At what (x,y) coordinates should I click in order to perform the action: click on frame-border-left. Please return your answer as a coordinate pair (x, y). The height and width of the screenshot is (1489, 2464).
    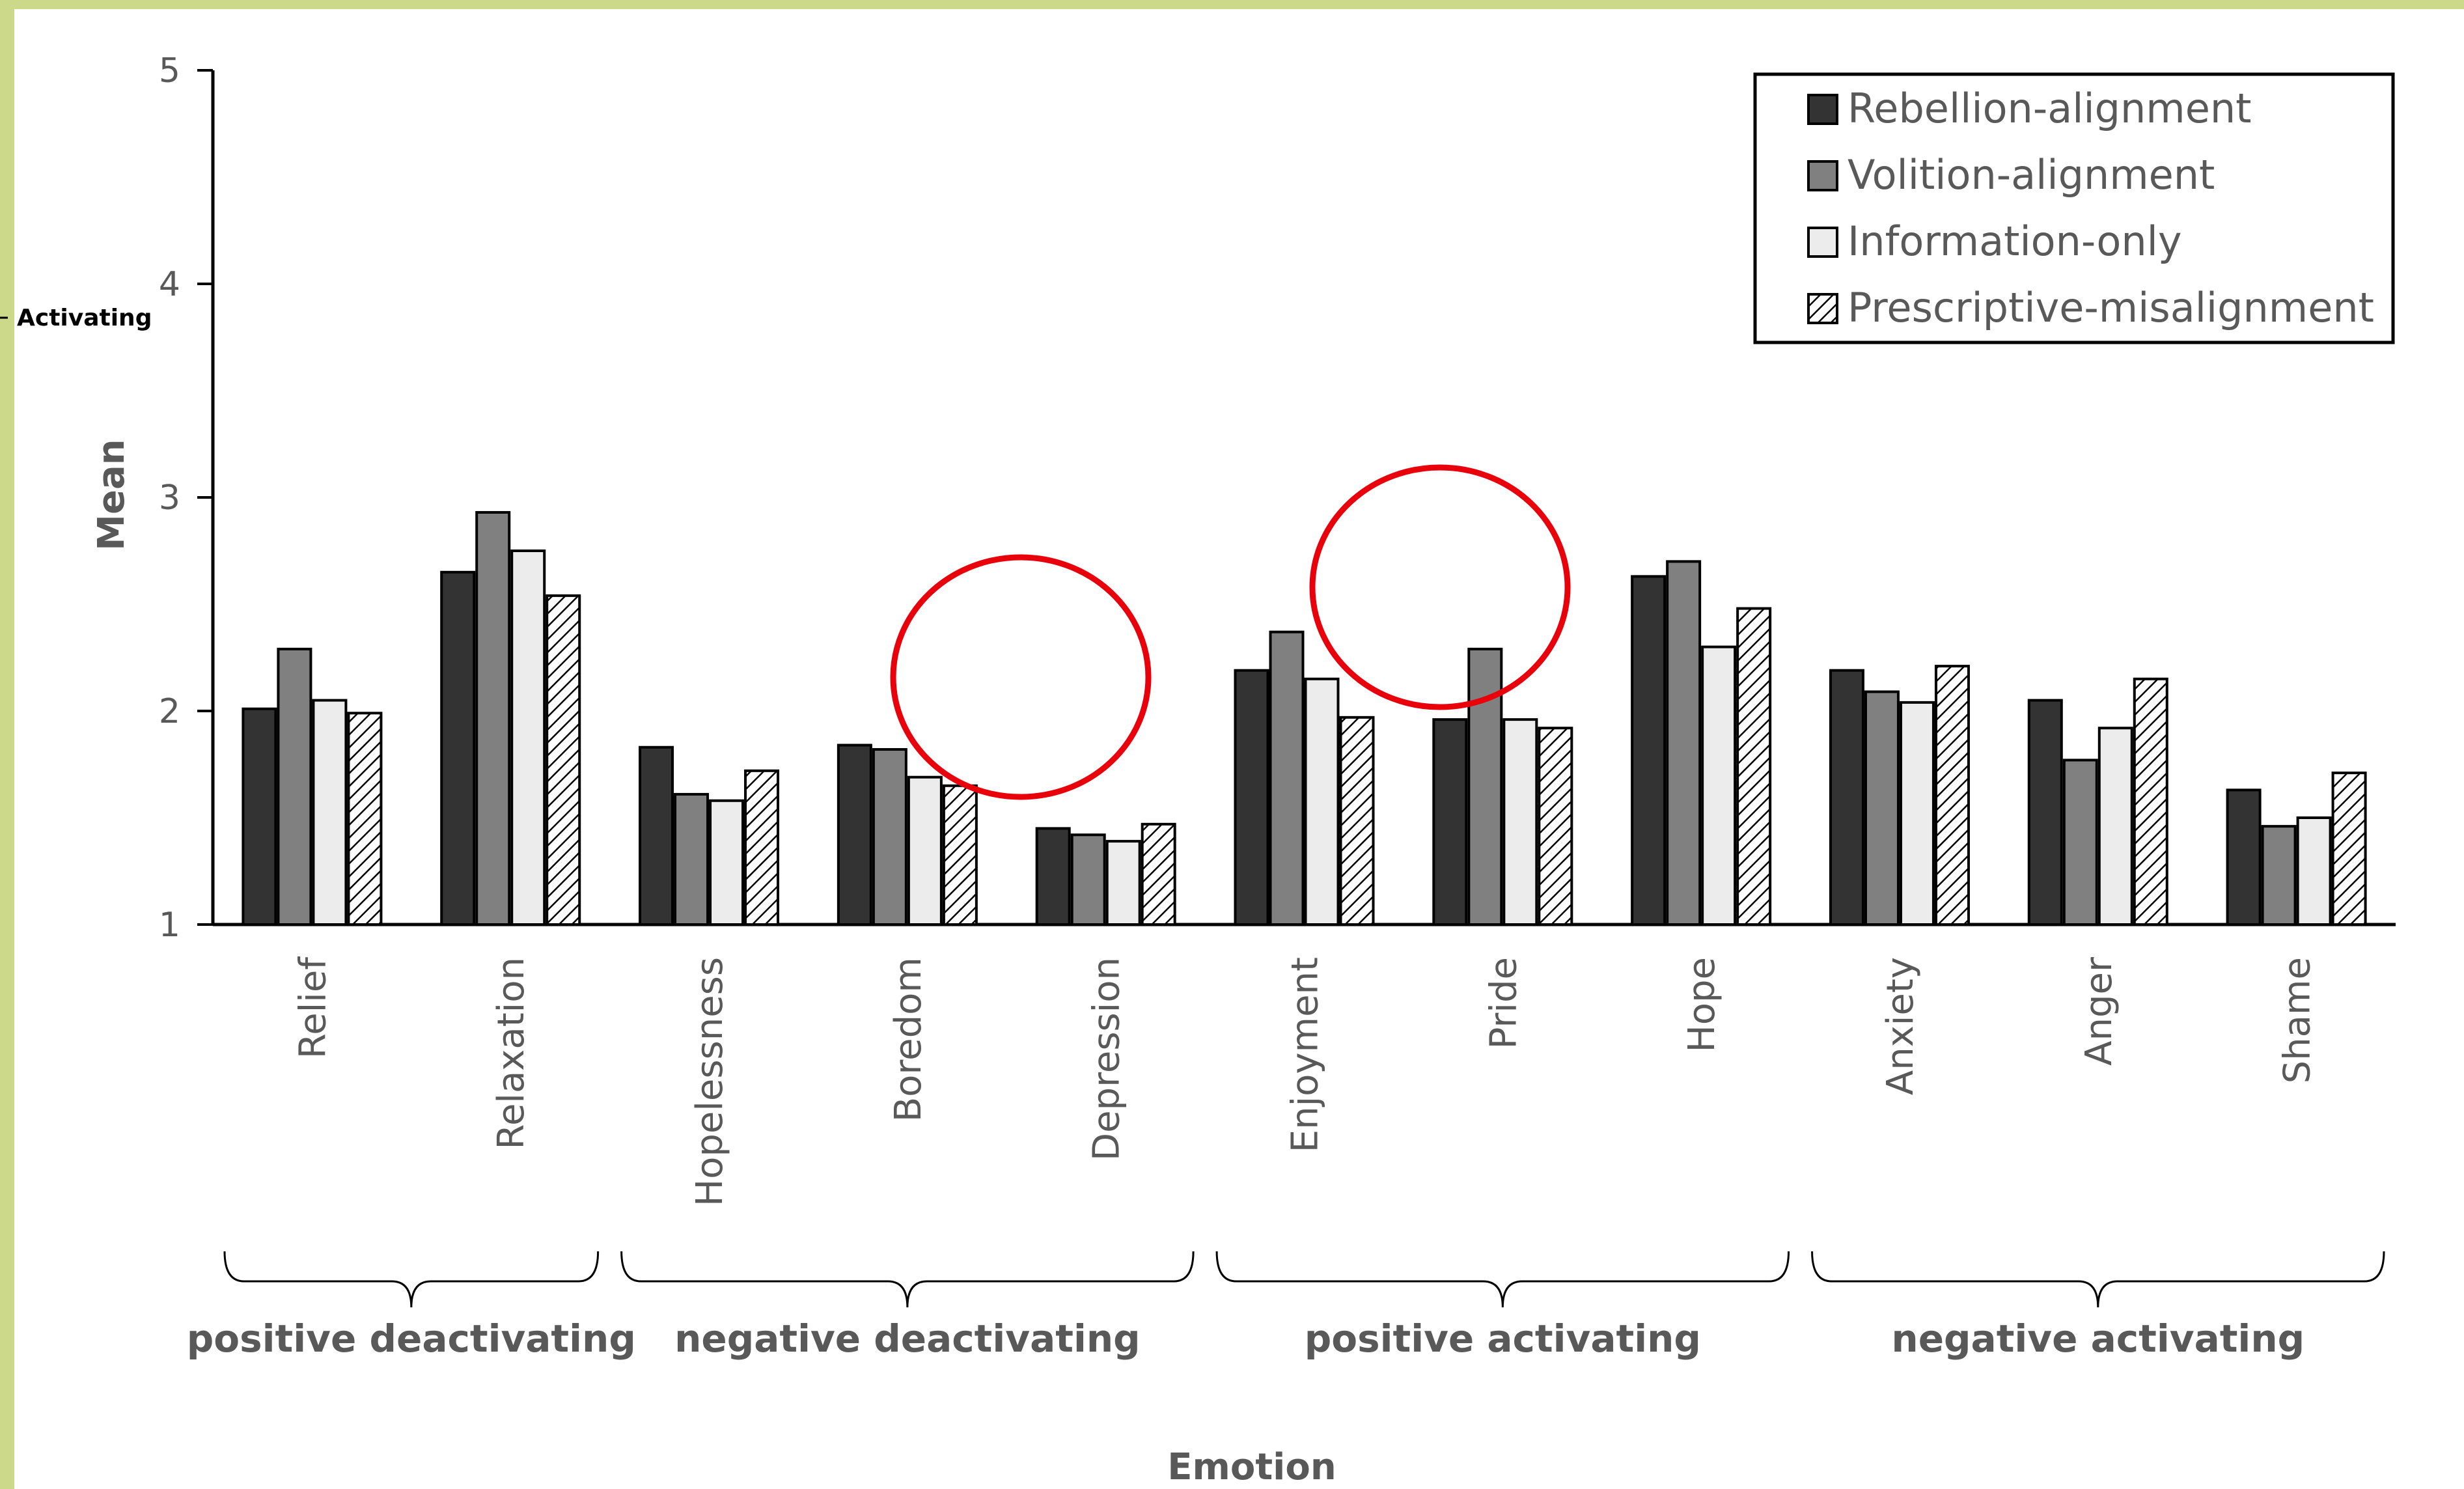
    Looking at the image, I should click on (7, 744).